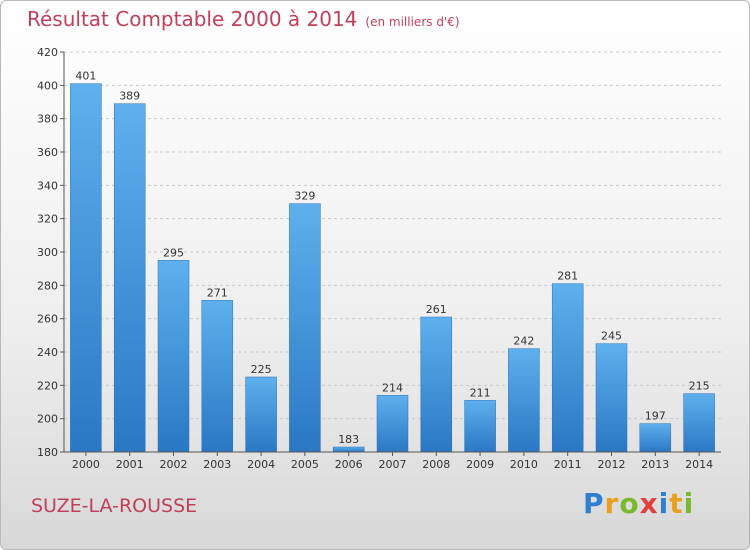 The width and height of the screenshot is (750, 550). What do you see at coordinates (568, 464) in the screenshot?
I see `x-tick-label: 2011` at bounding box center [568, 464].